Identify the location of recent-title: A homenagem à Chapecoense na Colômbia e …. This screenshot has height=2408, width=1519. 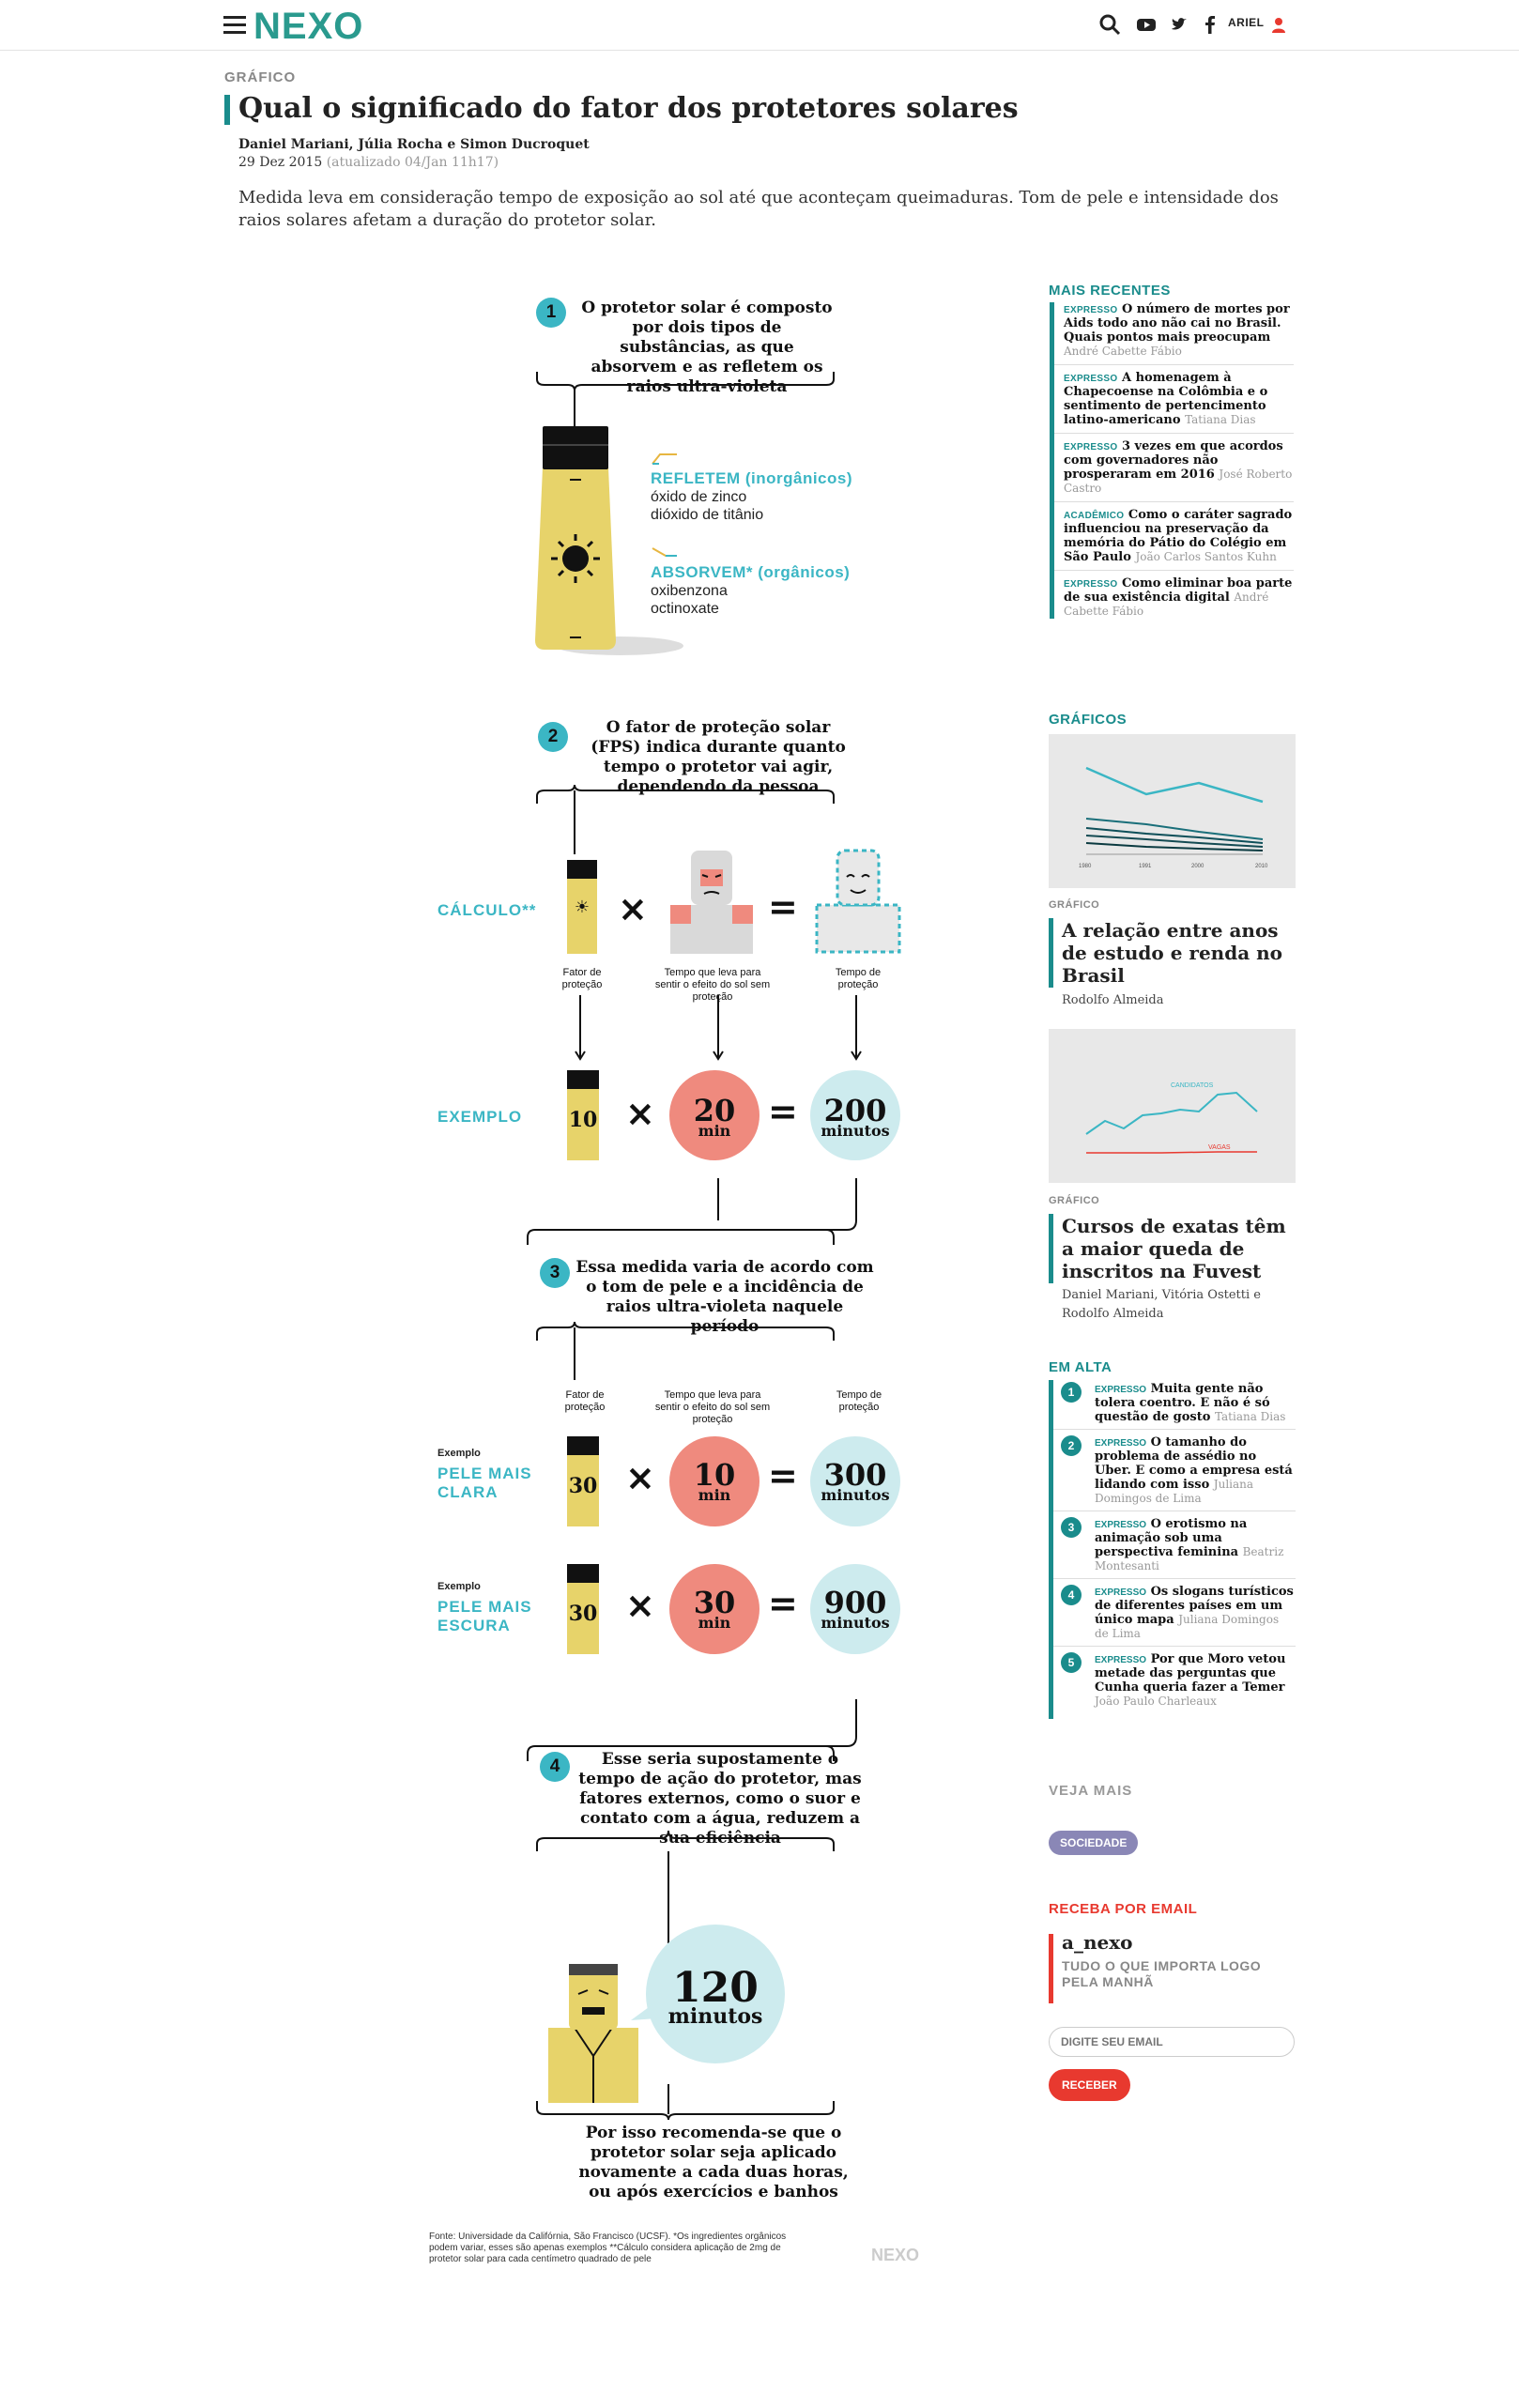
(1166, 399).